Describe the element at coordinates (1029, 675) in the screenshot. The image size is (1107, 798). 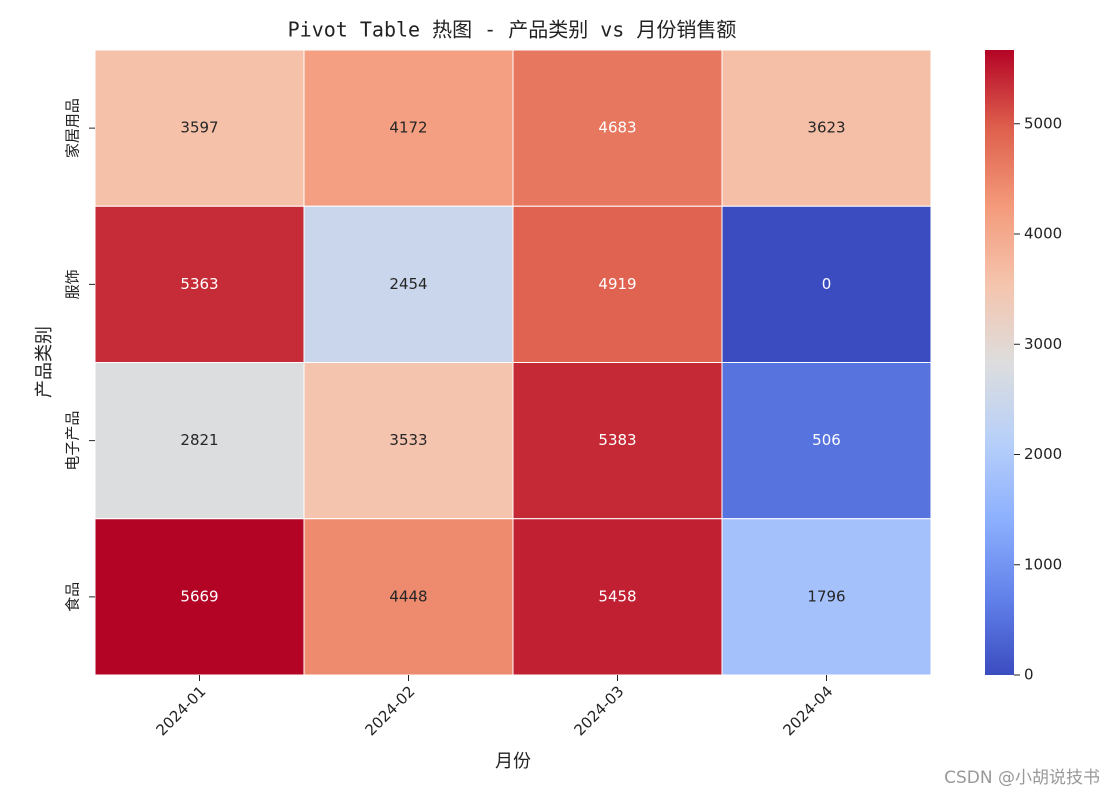
I see `colorbar-tick-label: 0` at that location.